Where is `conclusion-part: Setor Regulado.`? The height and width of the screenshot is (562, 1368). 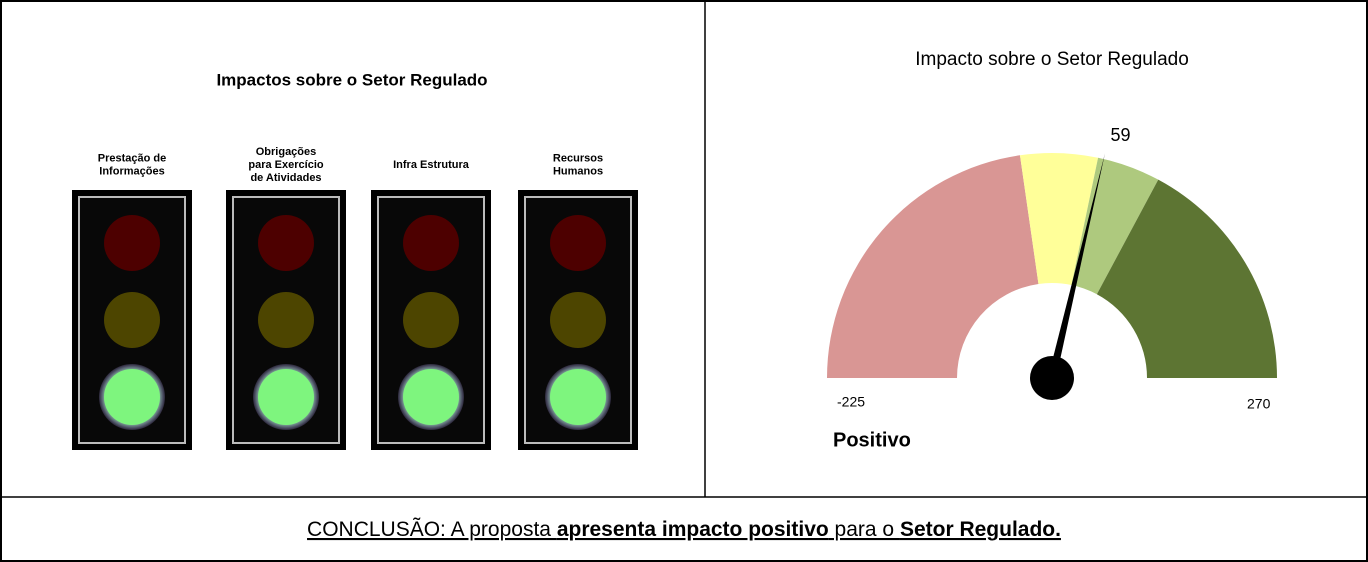 conclusion-part: Setor Regulado. is located at coordinates (980, 529).